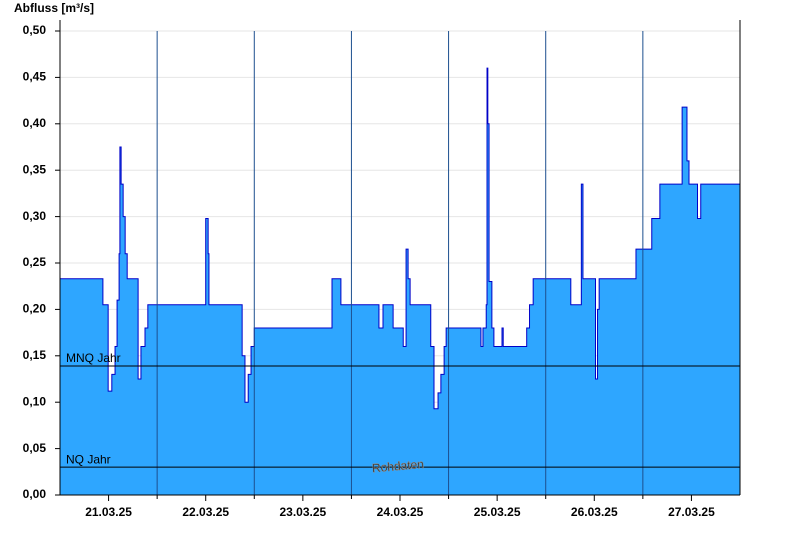 The image size is (800, 550). What do you see at coordinates (35, 262) in the screenshot?
I see `y-tick-label: 0,25` at bounding box center [35, 262].